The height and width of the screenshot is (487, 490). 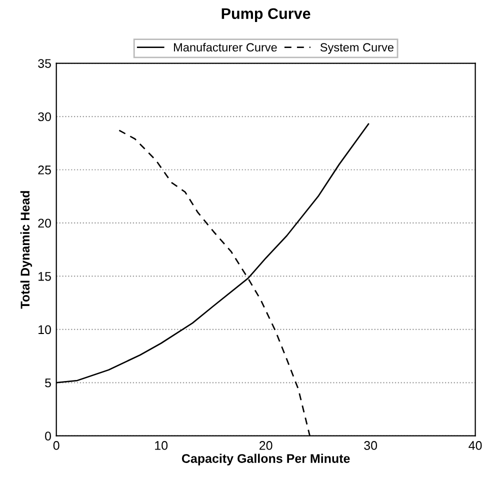 I want to click on x-tick-label: 40, so click(x=475, y=445).